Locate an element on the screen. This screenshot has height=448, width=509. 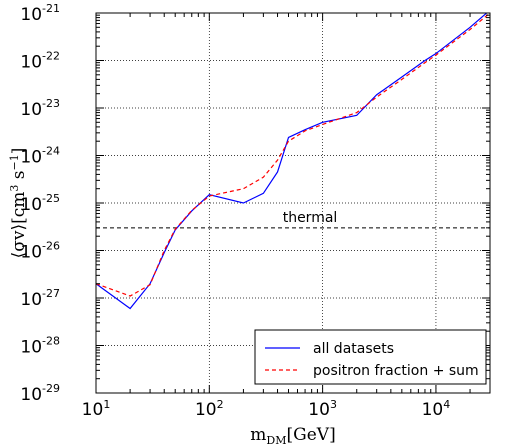
y-axis-label-unit-b: s is located at coordinates (19, 177).